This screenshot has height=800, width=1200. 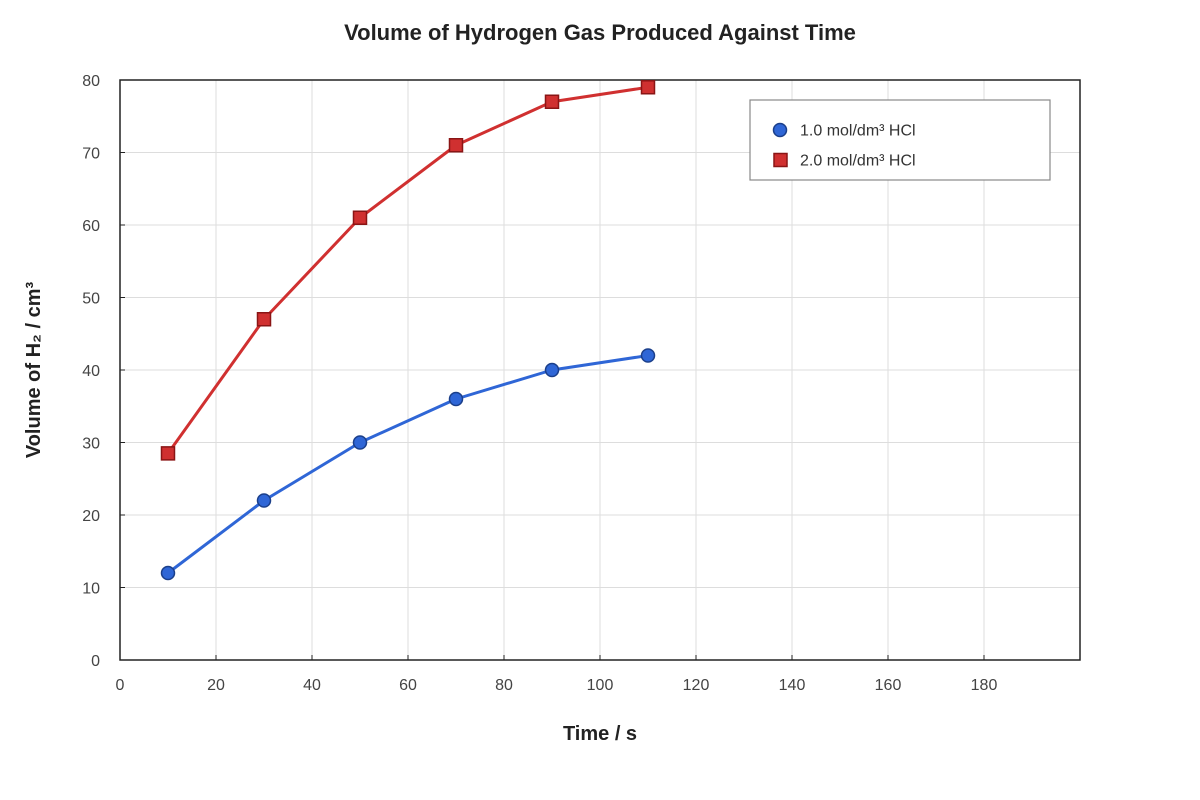 I want to click on y-tick-label: 70, so click(x=91, y=154).